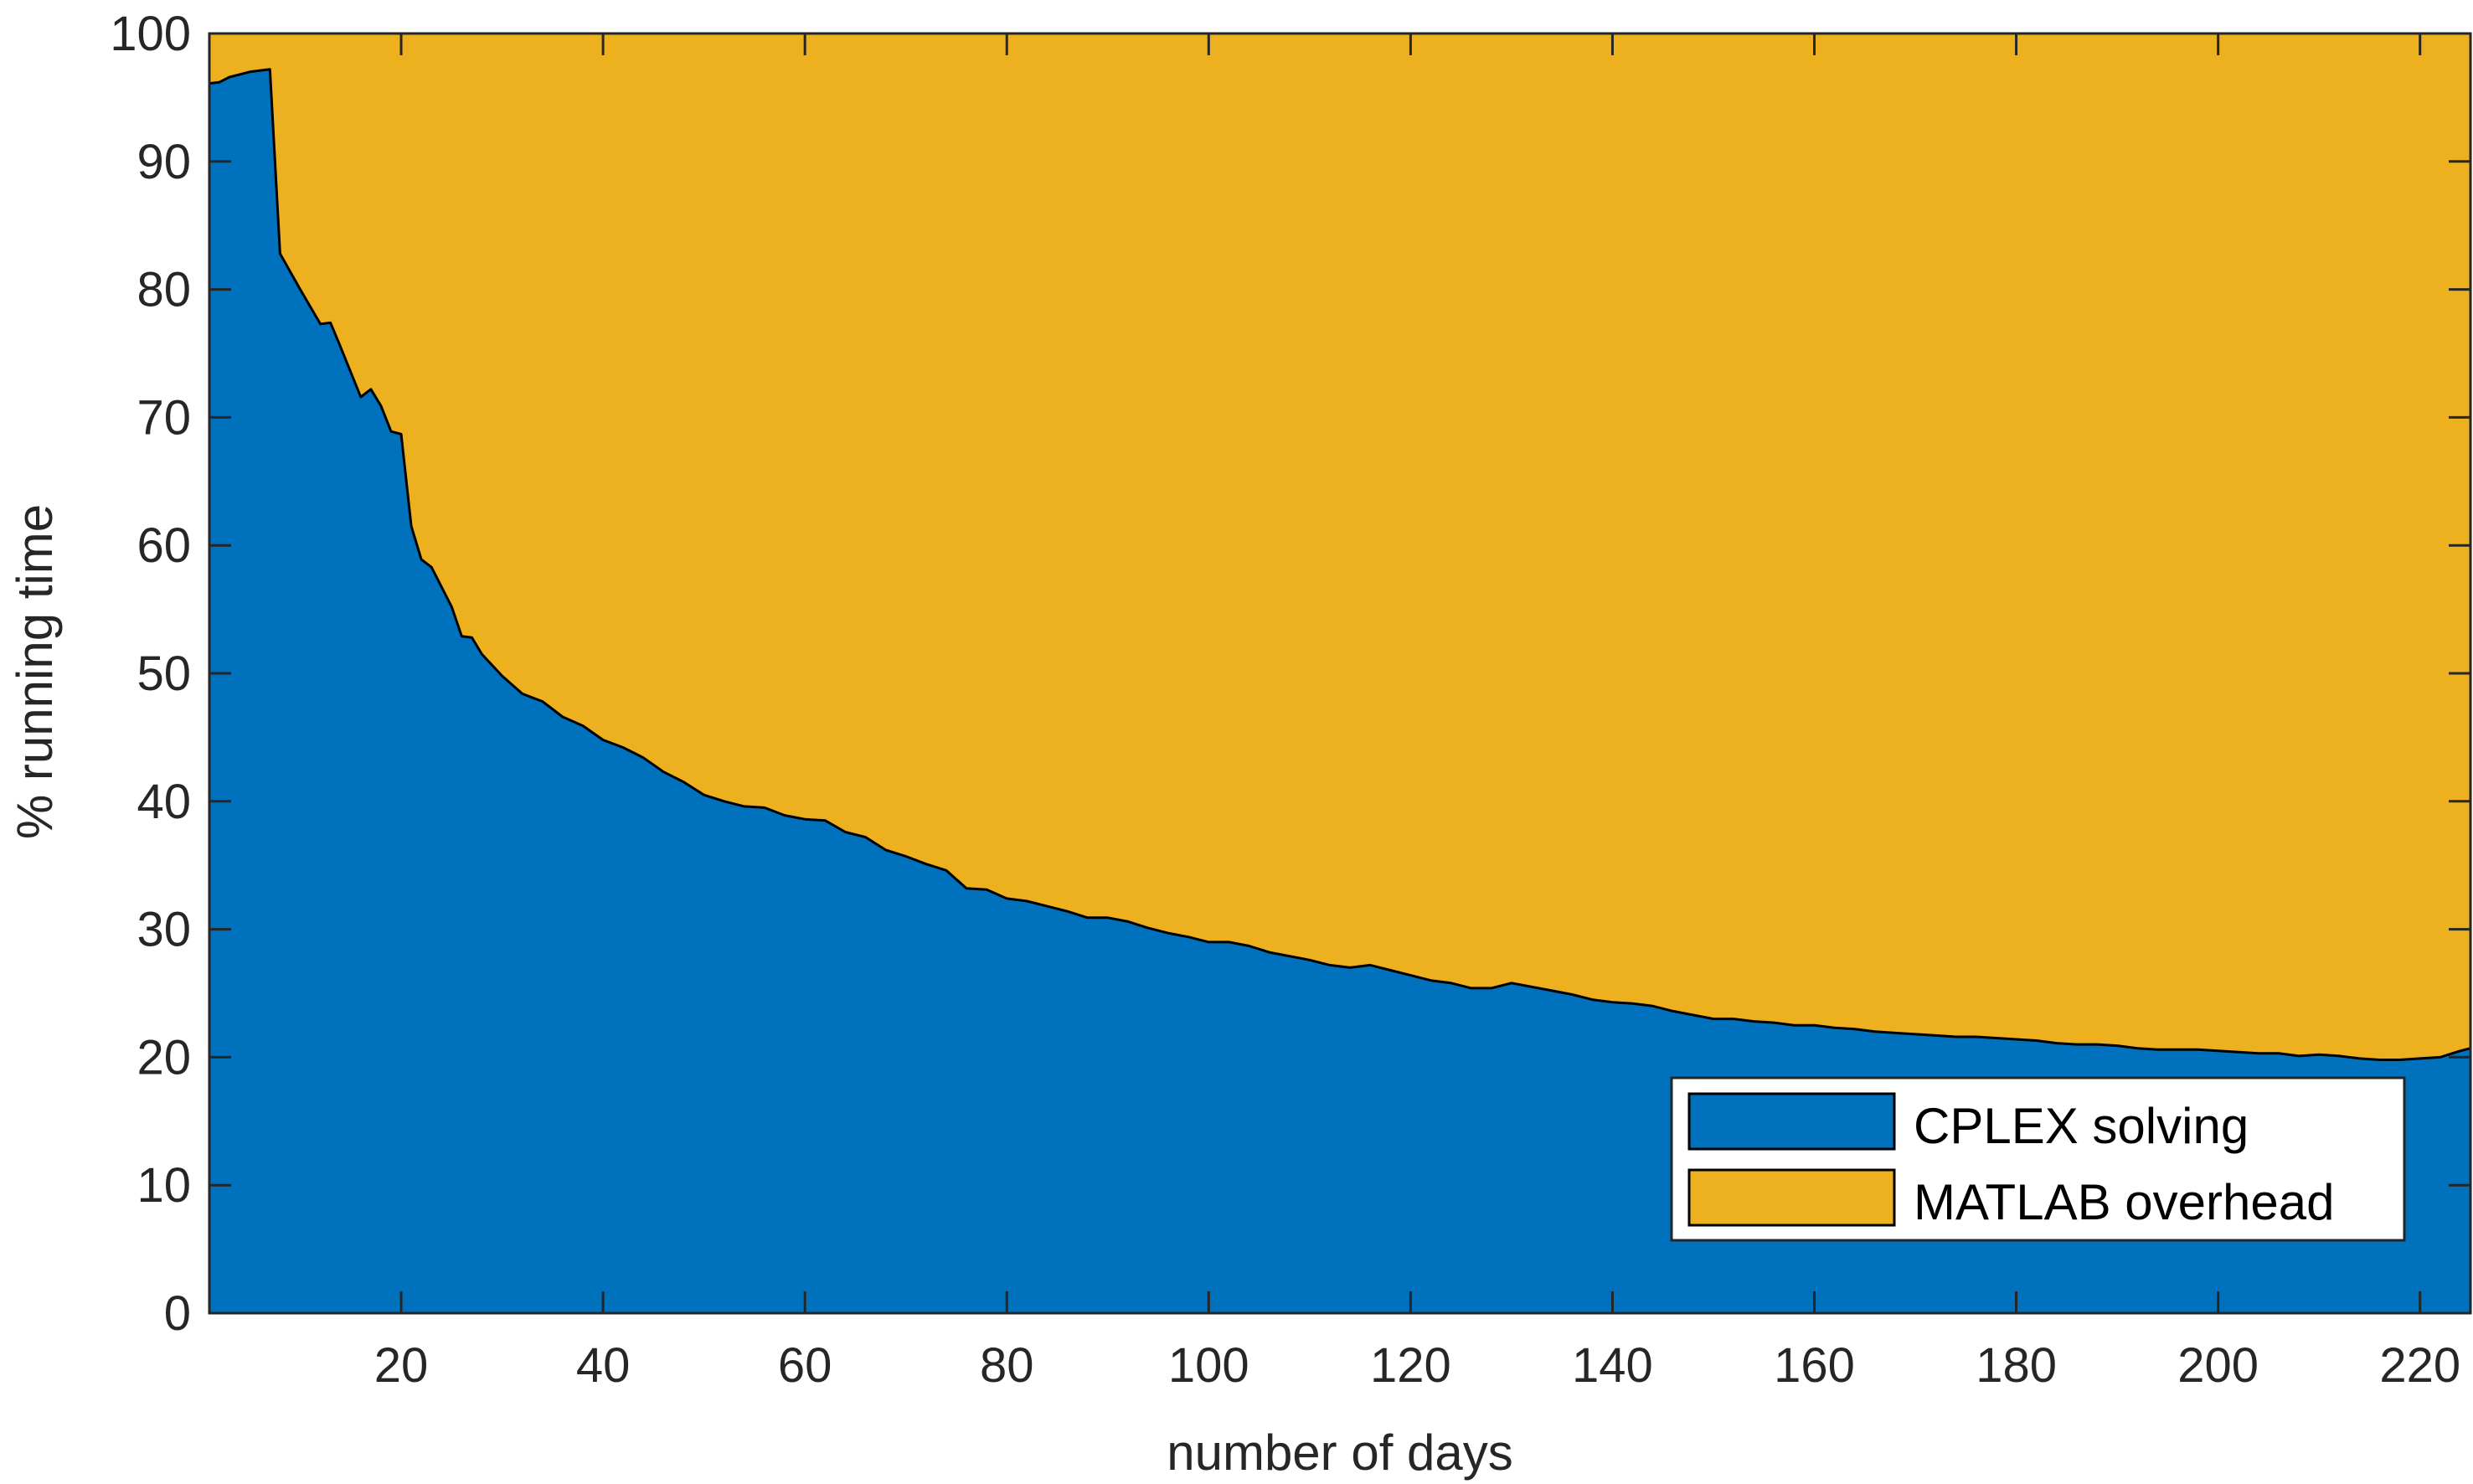 Image resolution: width=2473 pixels, height=1484 pixels. Describe the element at coordinates (164, 290) in the screenshot. I see `y-tick-label: 80` at that location.